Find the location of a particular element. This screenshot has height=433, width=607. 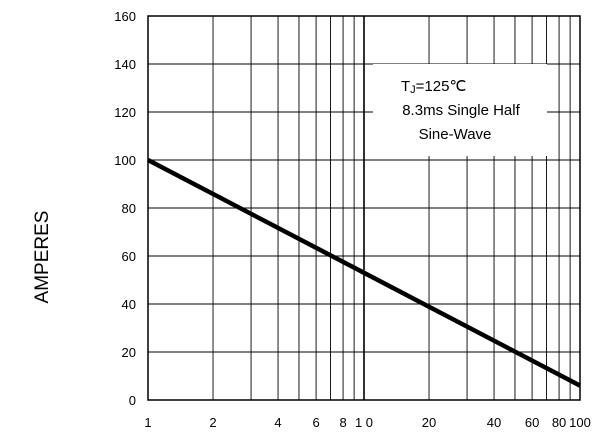

y-axis-label: AMPERES is located at coordinates (42, 257).